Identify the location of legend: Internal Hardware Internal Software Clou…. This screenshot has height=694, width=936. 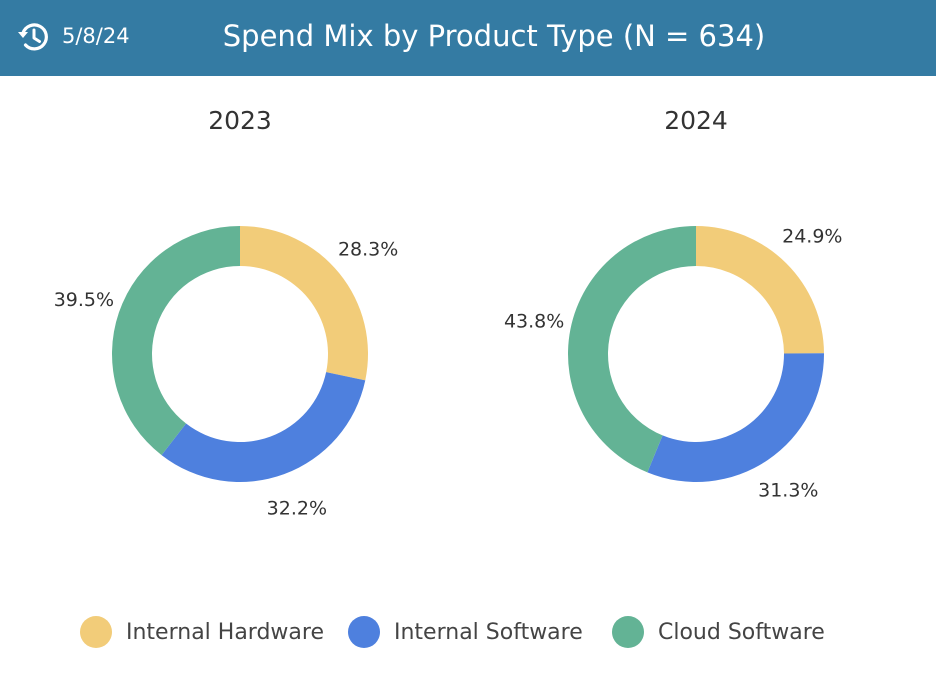
(468, 632).